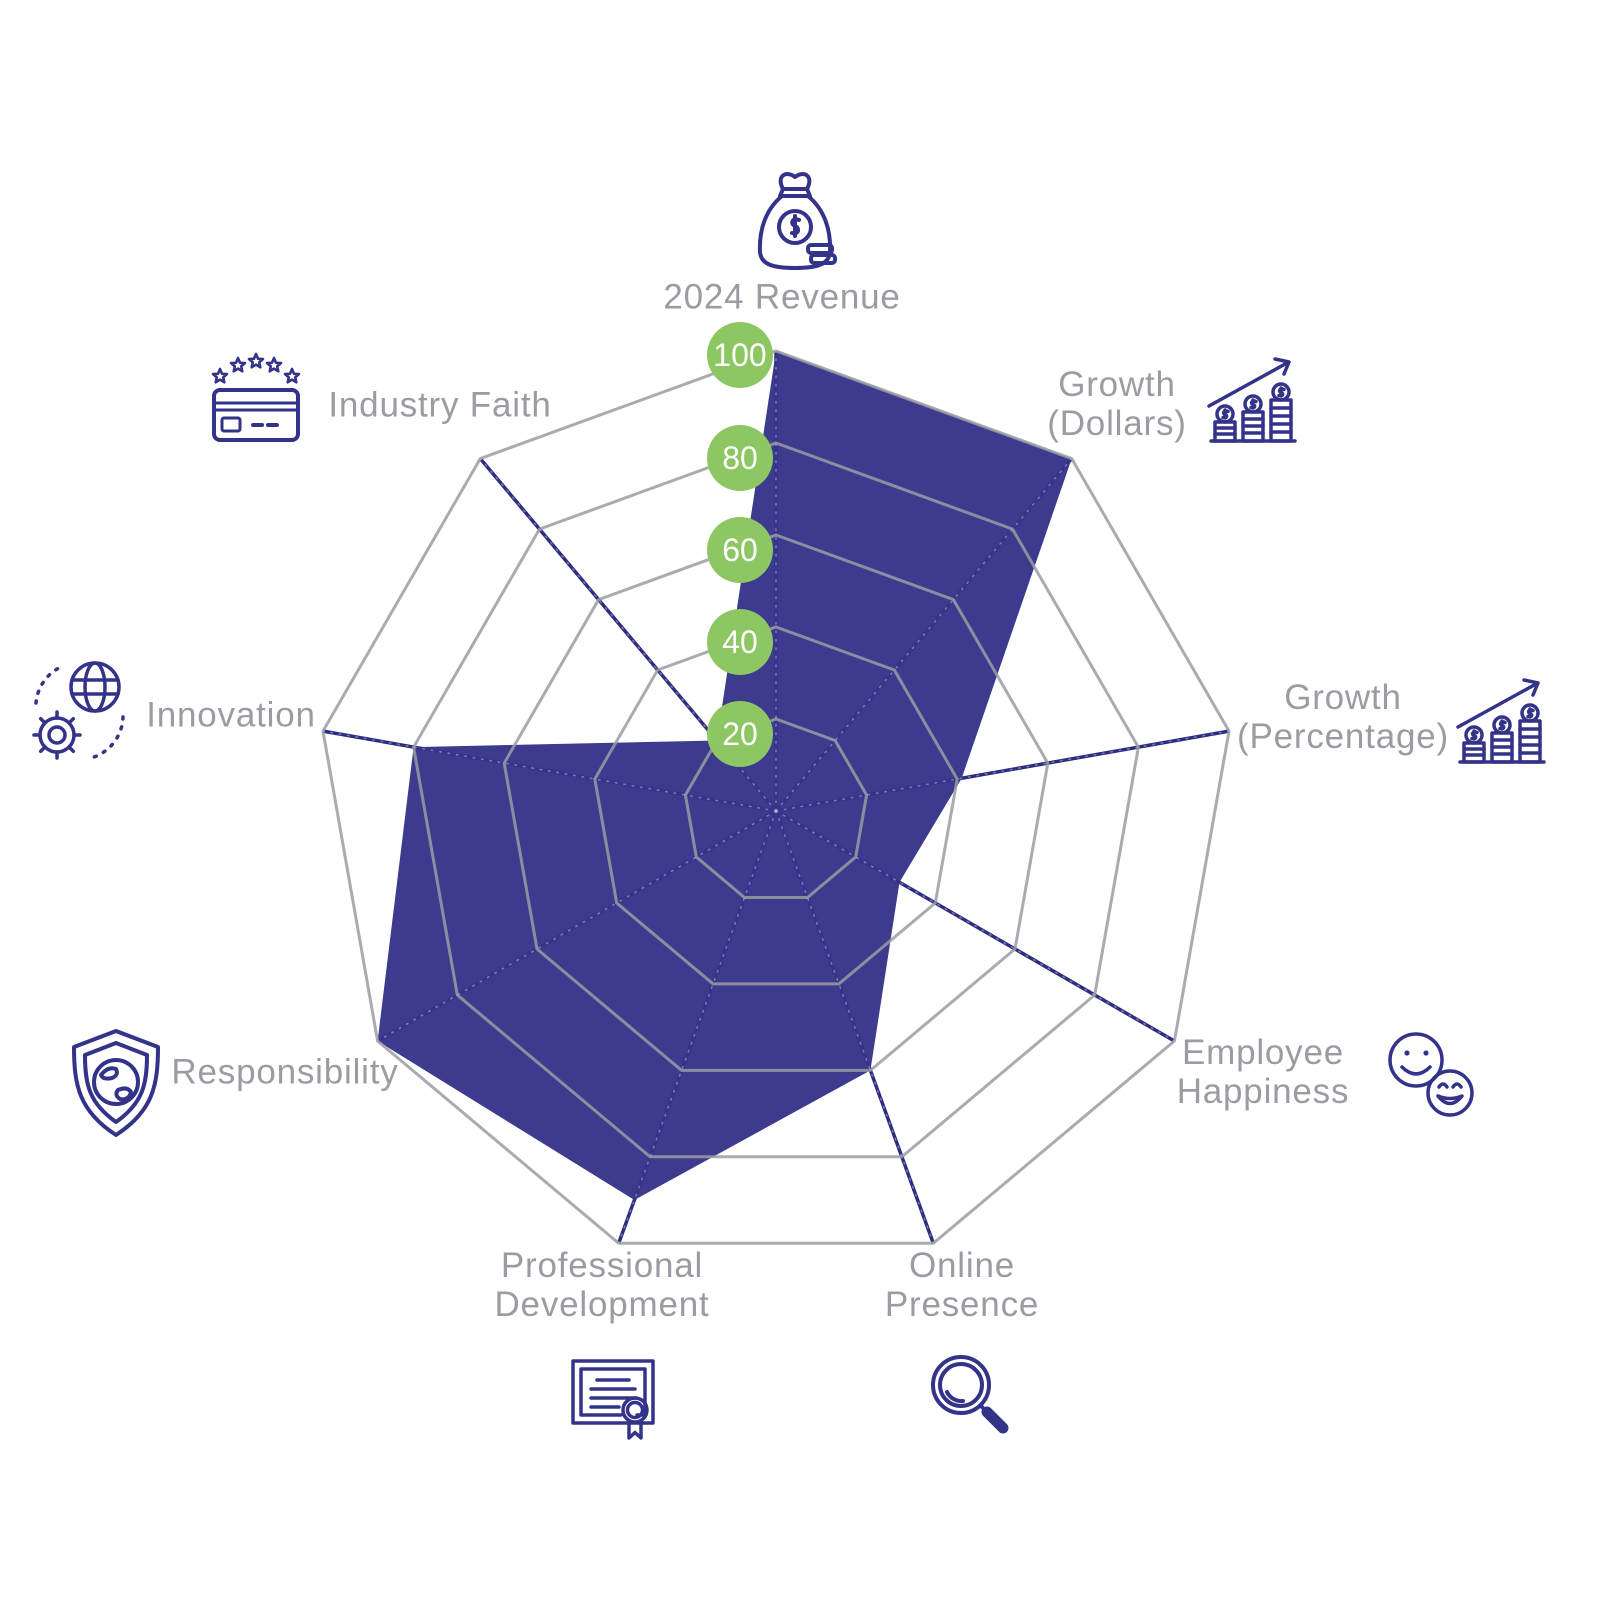 The height and width of the screenshot is (1600, 1600). I want to click on scale-badge-label: 100, so click(739, 355).